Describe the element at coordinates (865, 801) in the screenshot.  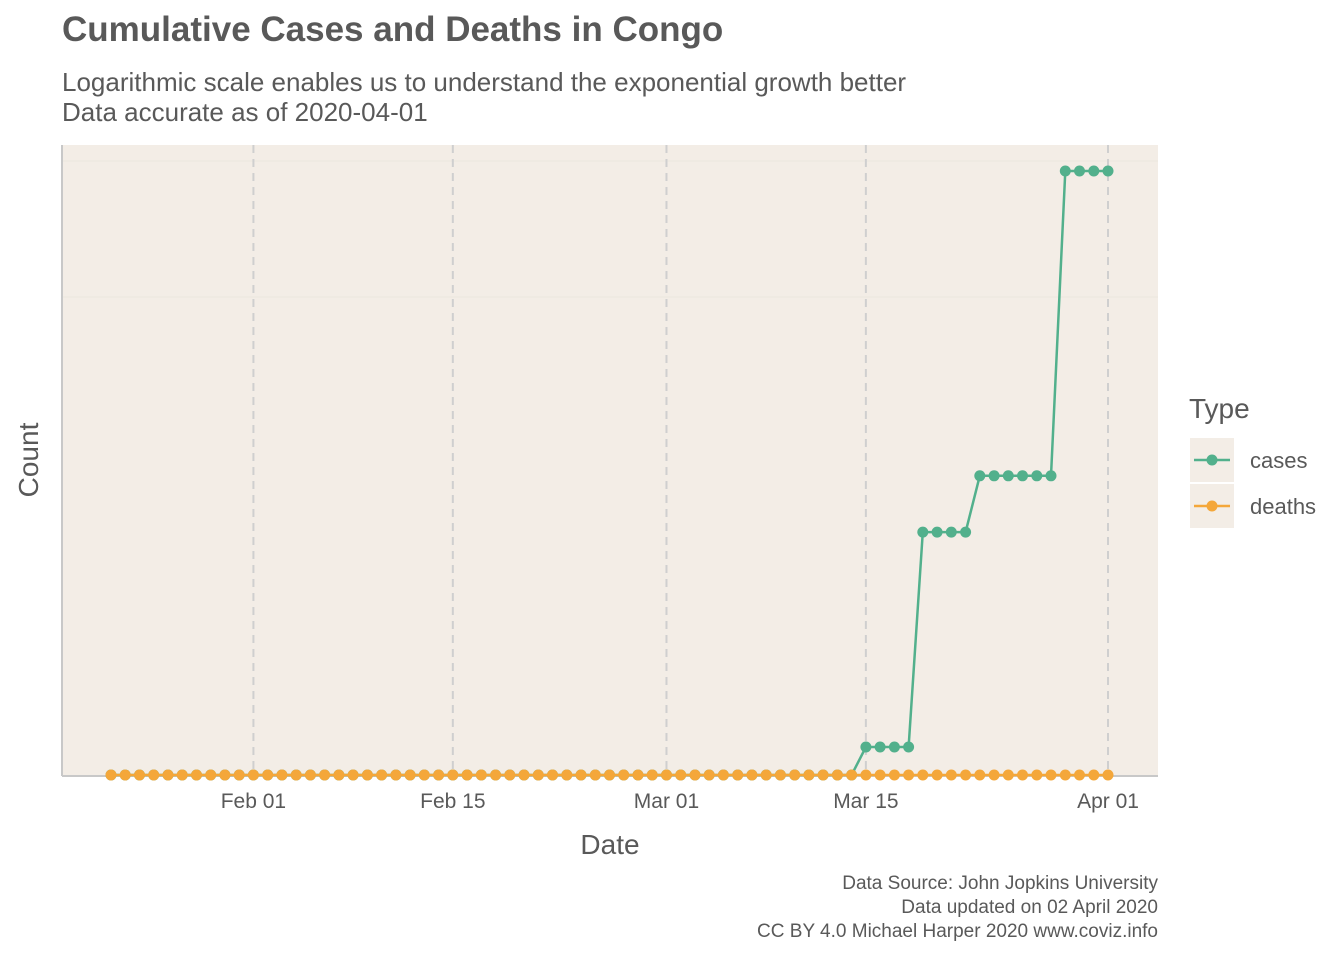
I see `x-tick-label: Mar 15` at that location.